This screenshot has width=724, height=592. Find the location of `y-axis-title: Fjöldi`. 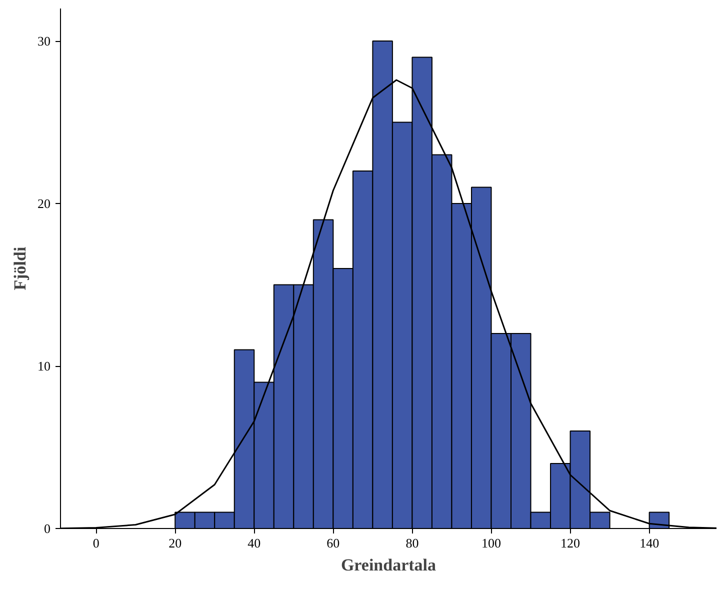

y-axis-title: Fjöldi is located at coordinates (20, 268).